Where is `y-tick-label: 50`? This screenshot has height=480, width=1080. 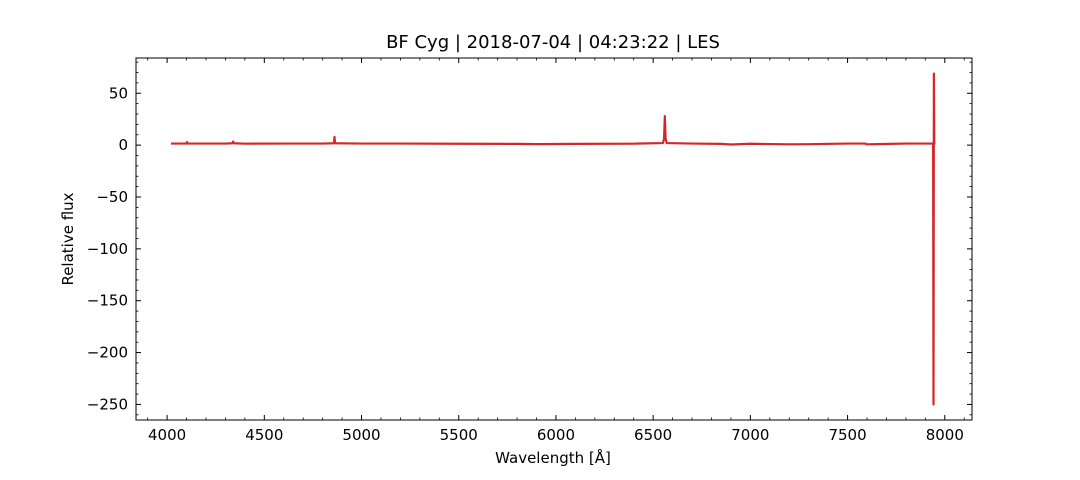 y-tick-label: 50 is located at coordinates (118, 93).